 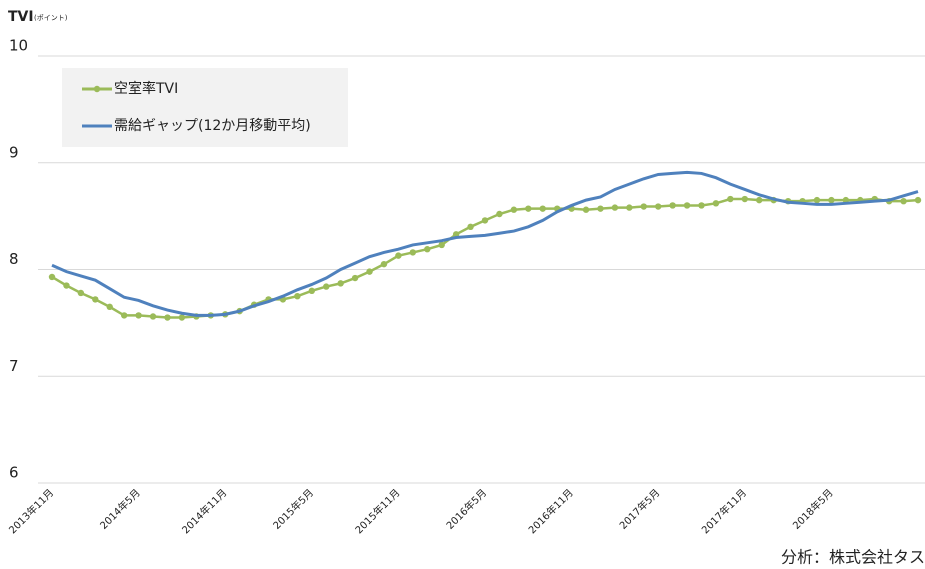 What do you see at coordinates (212, 126) in the screenshot?
I see `legend-label: 需給ギャップ(12か月移動平均)` at bounding box center [212, 126].